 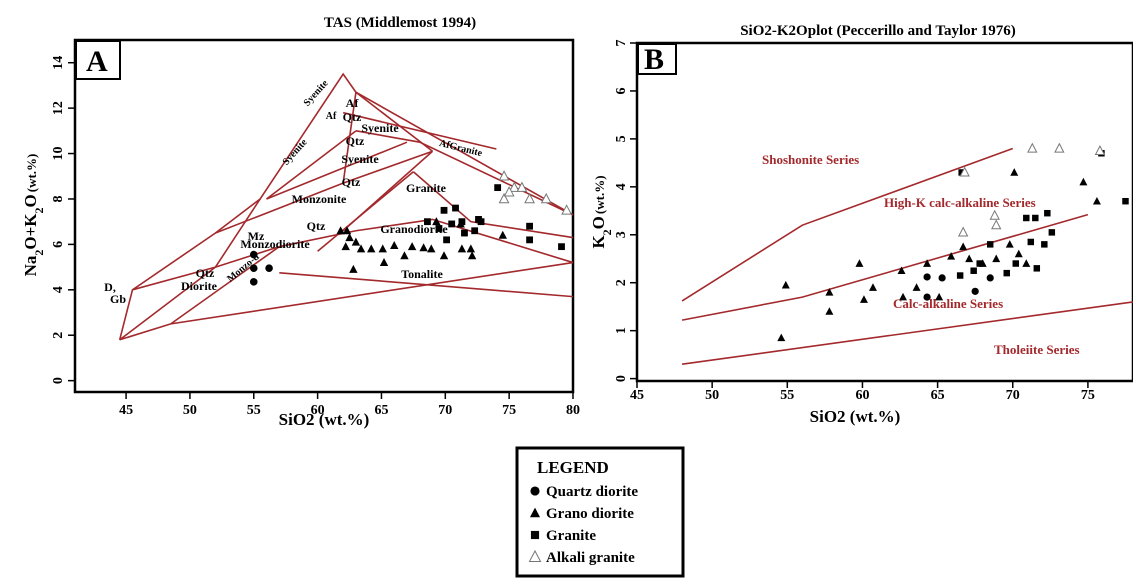 I want to click on tas-y-tick-label: 8, so click(x=58, y=198).